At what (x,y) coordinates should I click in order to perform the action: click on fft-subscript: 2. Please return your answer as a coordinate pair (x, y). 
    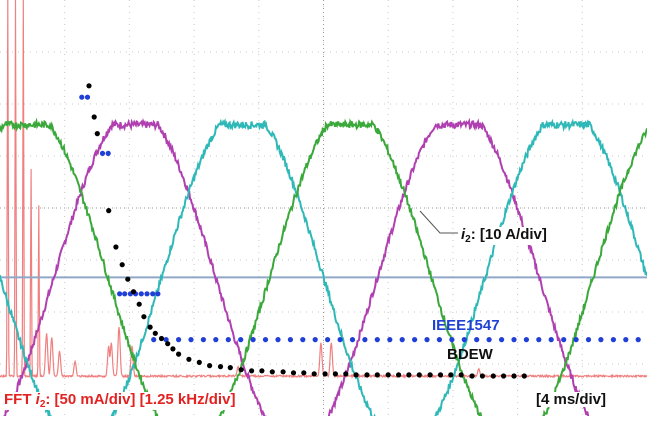
    Looking at the image, I should click on (42, 404).